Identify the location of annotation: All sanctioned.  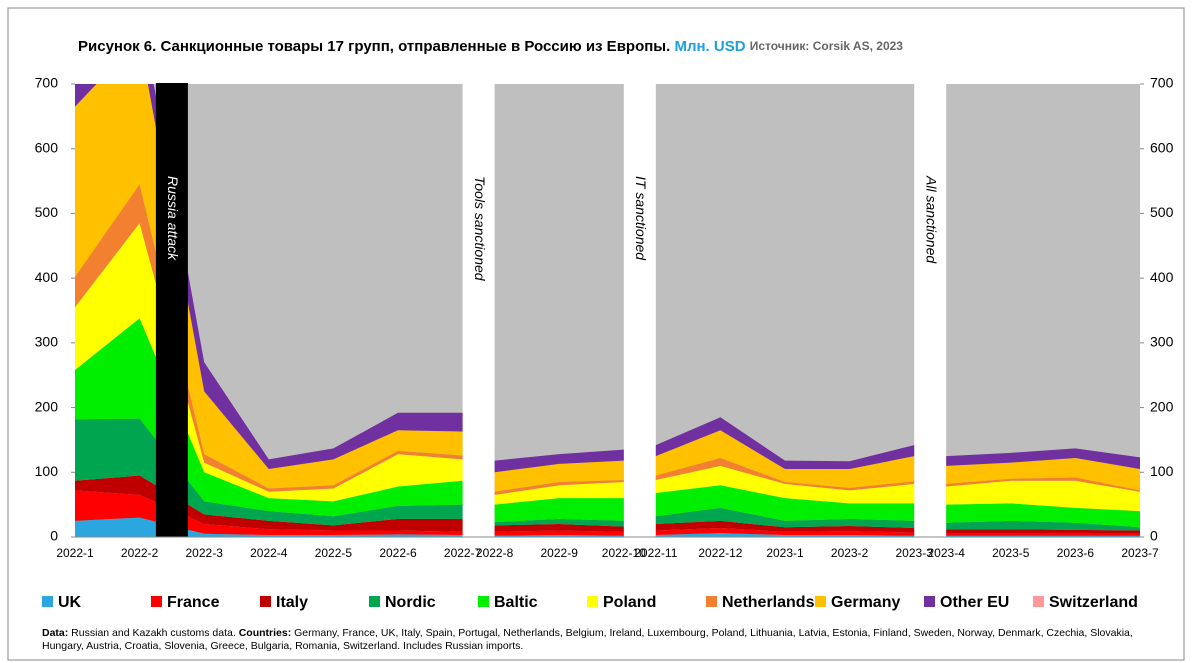
(931, 219).